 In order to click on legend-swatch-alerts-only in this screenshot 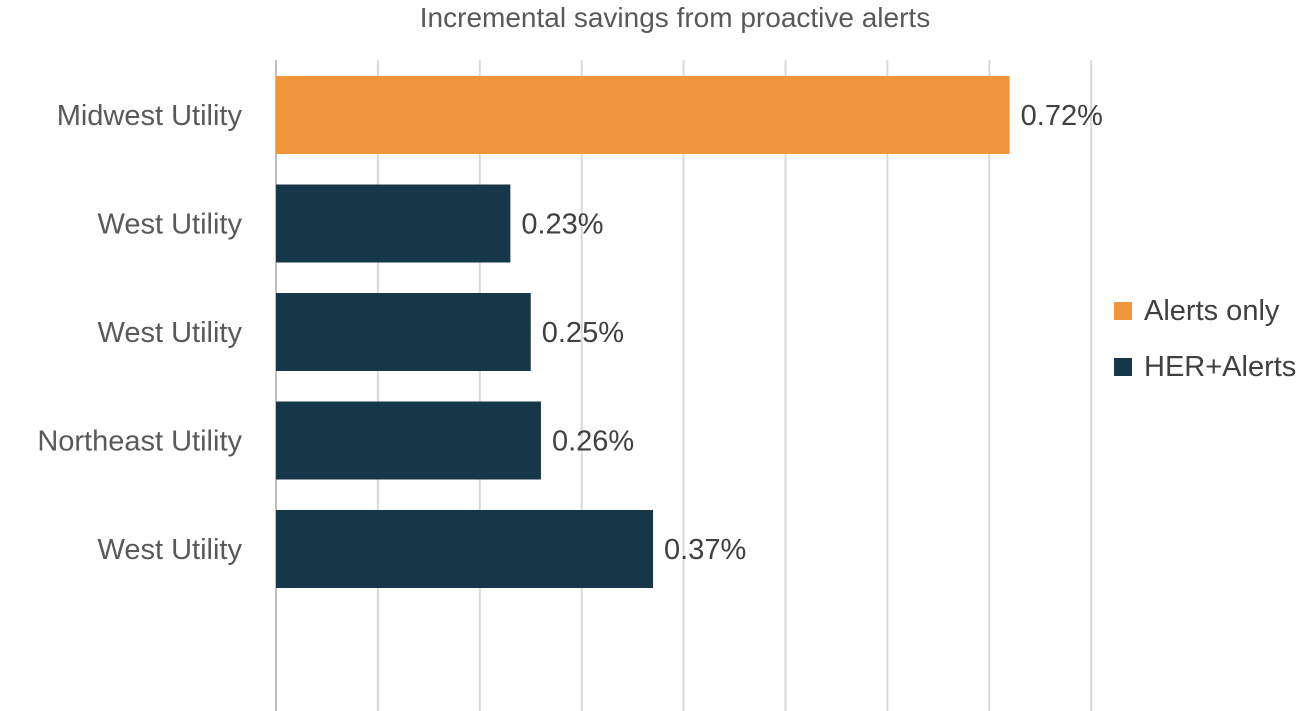, I will do `click(1123, 311)`.